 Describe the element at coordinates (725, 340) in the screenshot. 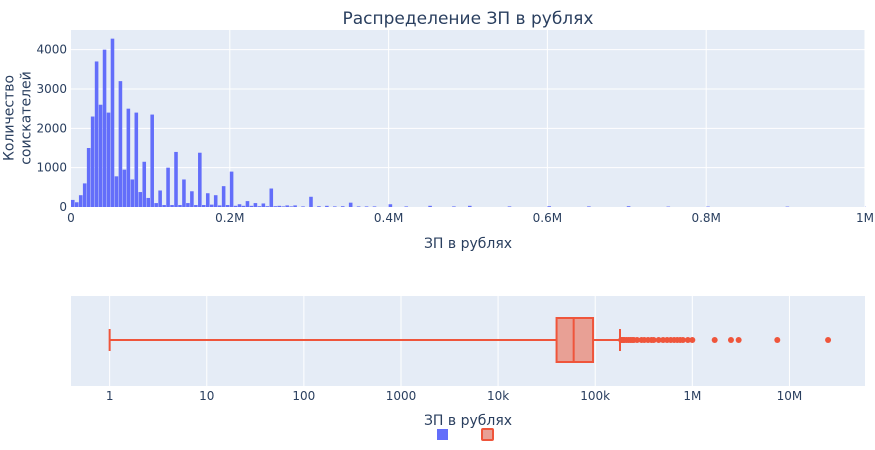

I see `boxplot-outliers` at that location.